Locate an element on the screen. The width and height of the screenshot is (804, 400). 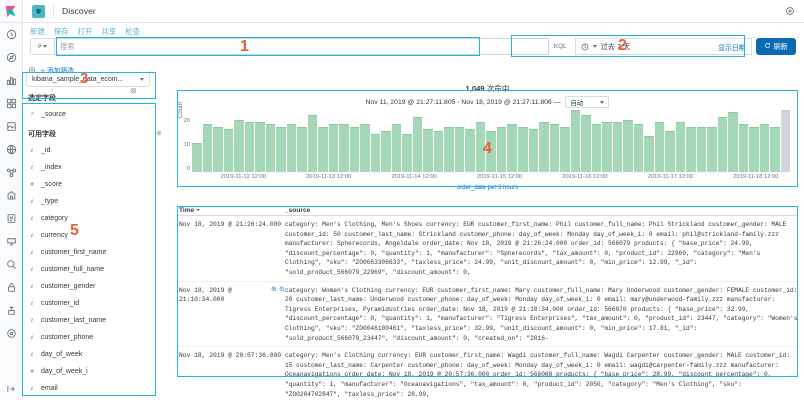
query-language-toggle: # is located at coordinates (42, 46).